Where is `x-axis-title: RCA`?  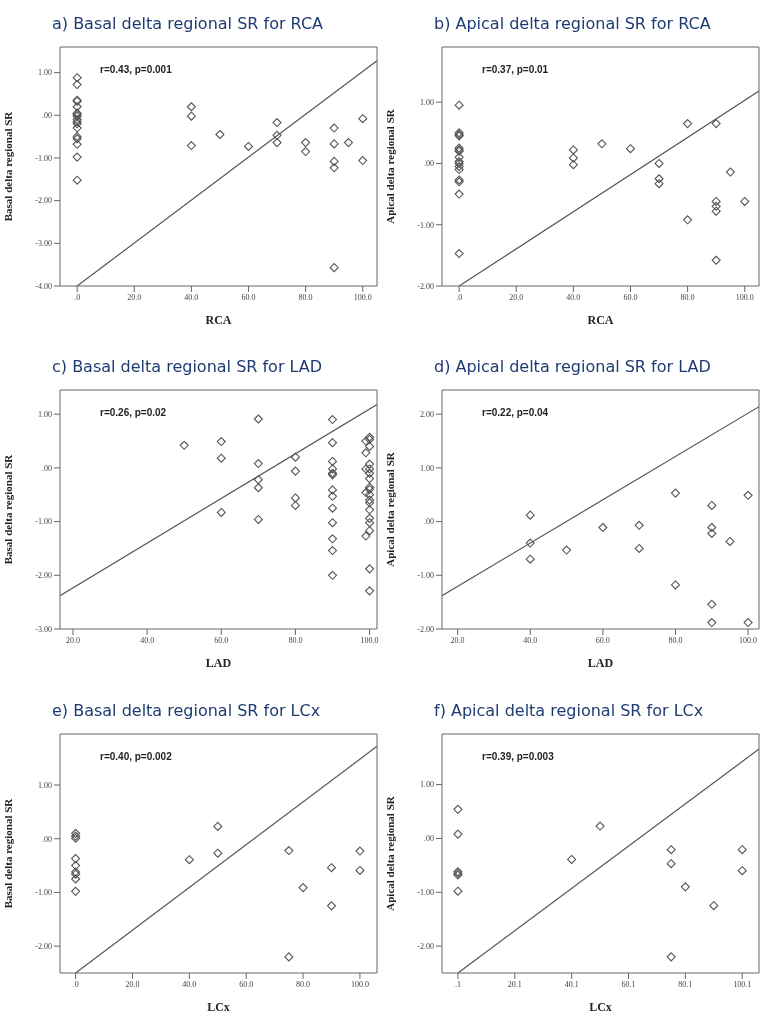
x-axis-title: RCA is located at coordinates (600, 320).